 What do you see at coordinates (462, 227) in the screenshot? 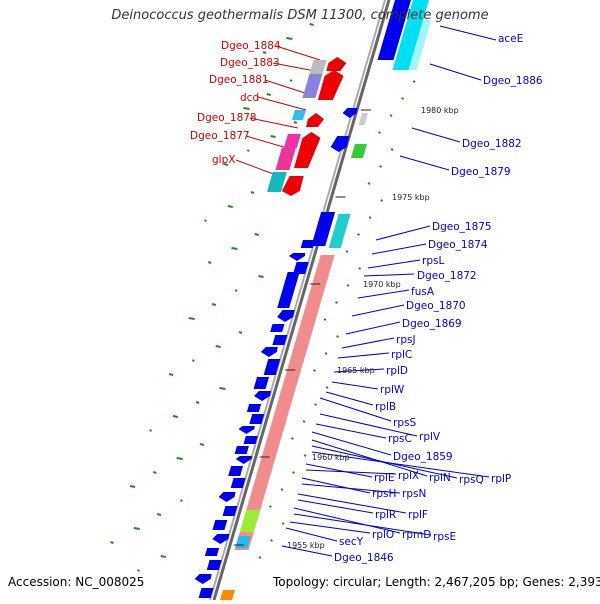
I see `gene-label-dgeo-1875: Dgeo_1875` at bounding box center [462, 227].